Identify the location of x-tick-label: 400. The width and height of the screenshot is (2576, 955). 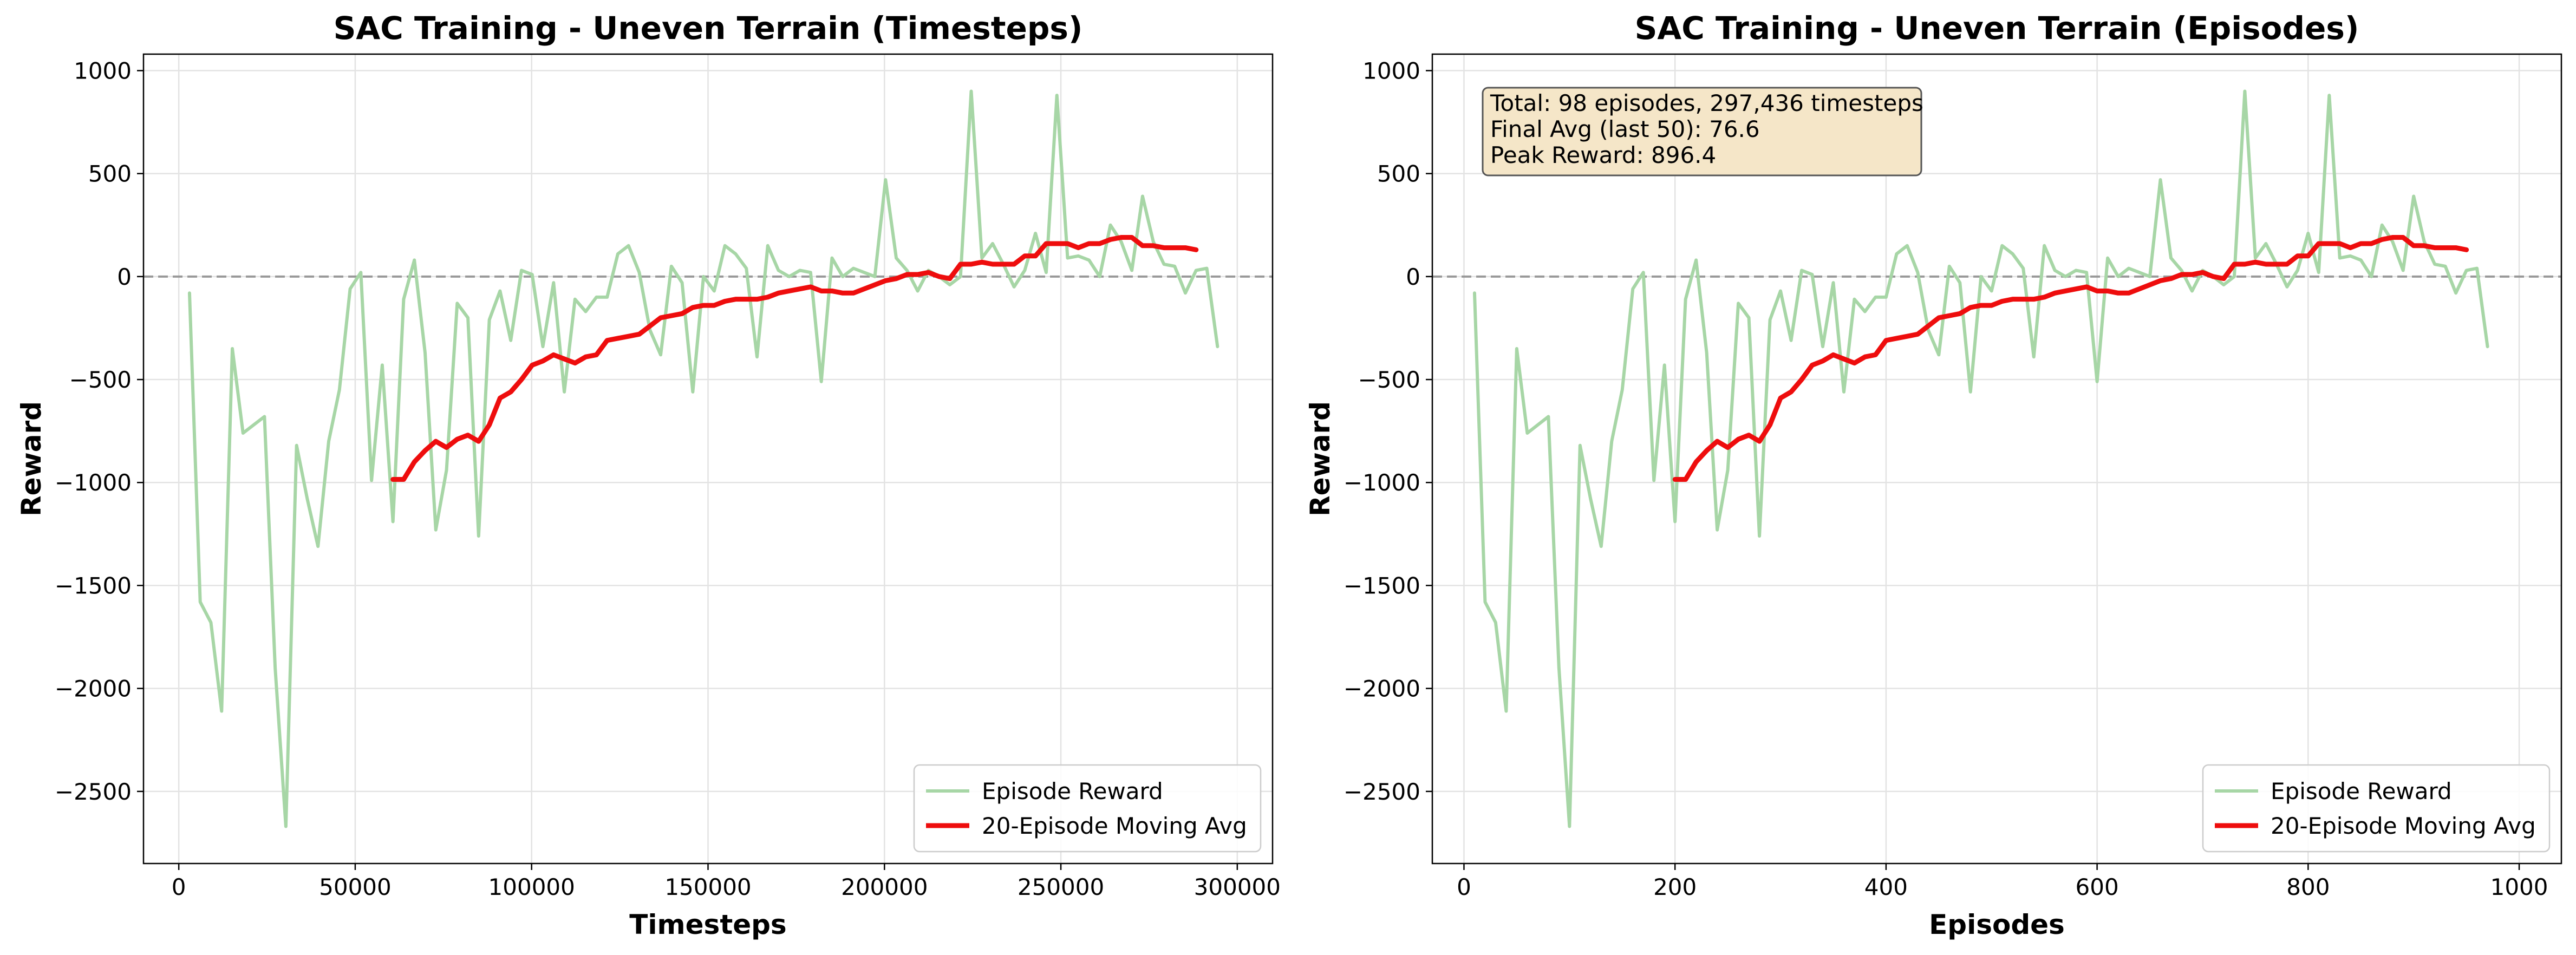
(1886, 887).